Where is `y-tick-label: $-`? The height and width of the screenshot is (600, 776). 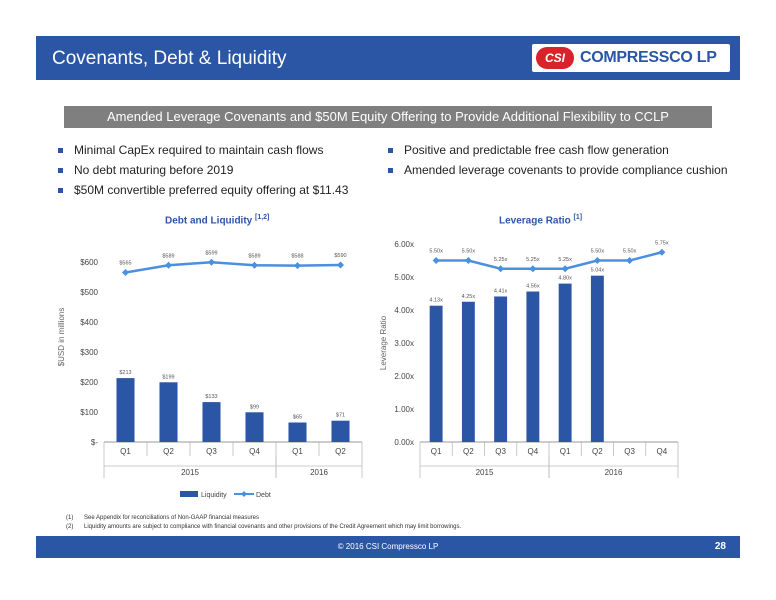
y-tick-label: $- is located at coordinates (94, 442).